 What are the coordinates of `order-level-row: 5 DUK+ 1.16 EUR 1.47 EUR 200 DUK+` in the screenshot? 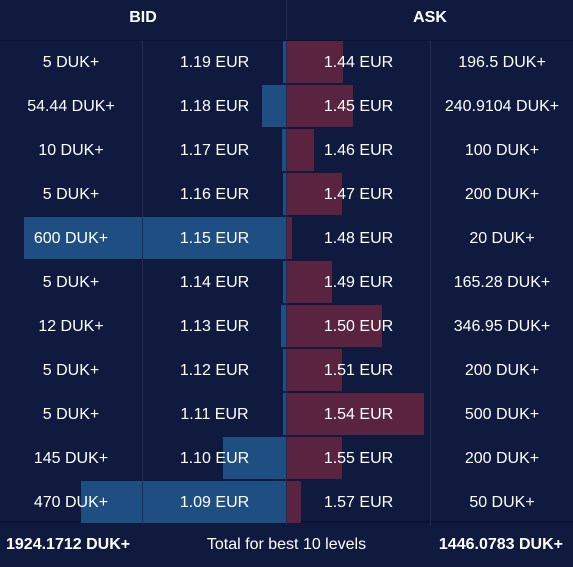 It's located at (286, 195).